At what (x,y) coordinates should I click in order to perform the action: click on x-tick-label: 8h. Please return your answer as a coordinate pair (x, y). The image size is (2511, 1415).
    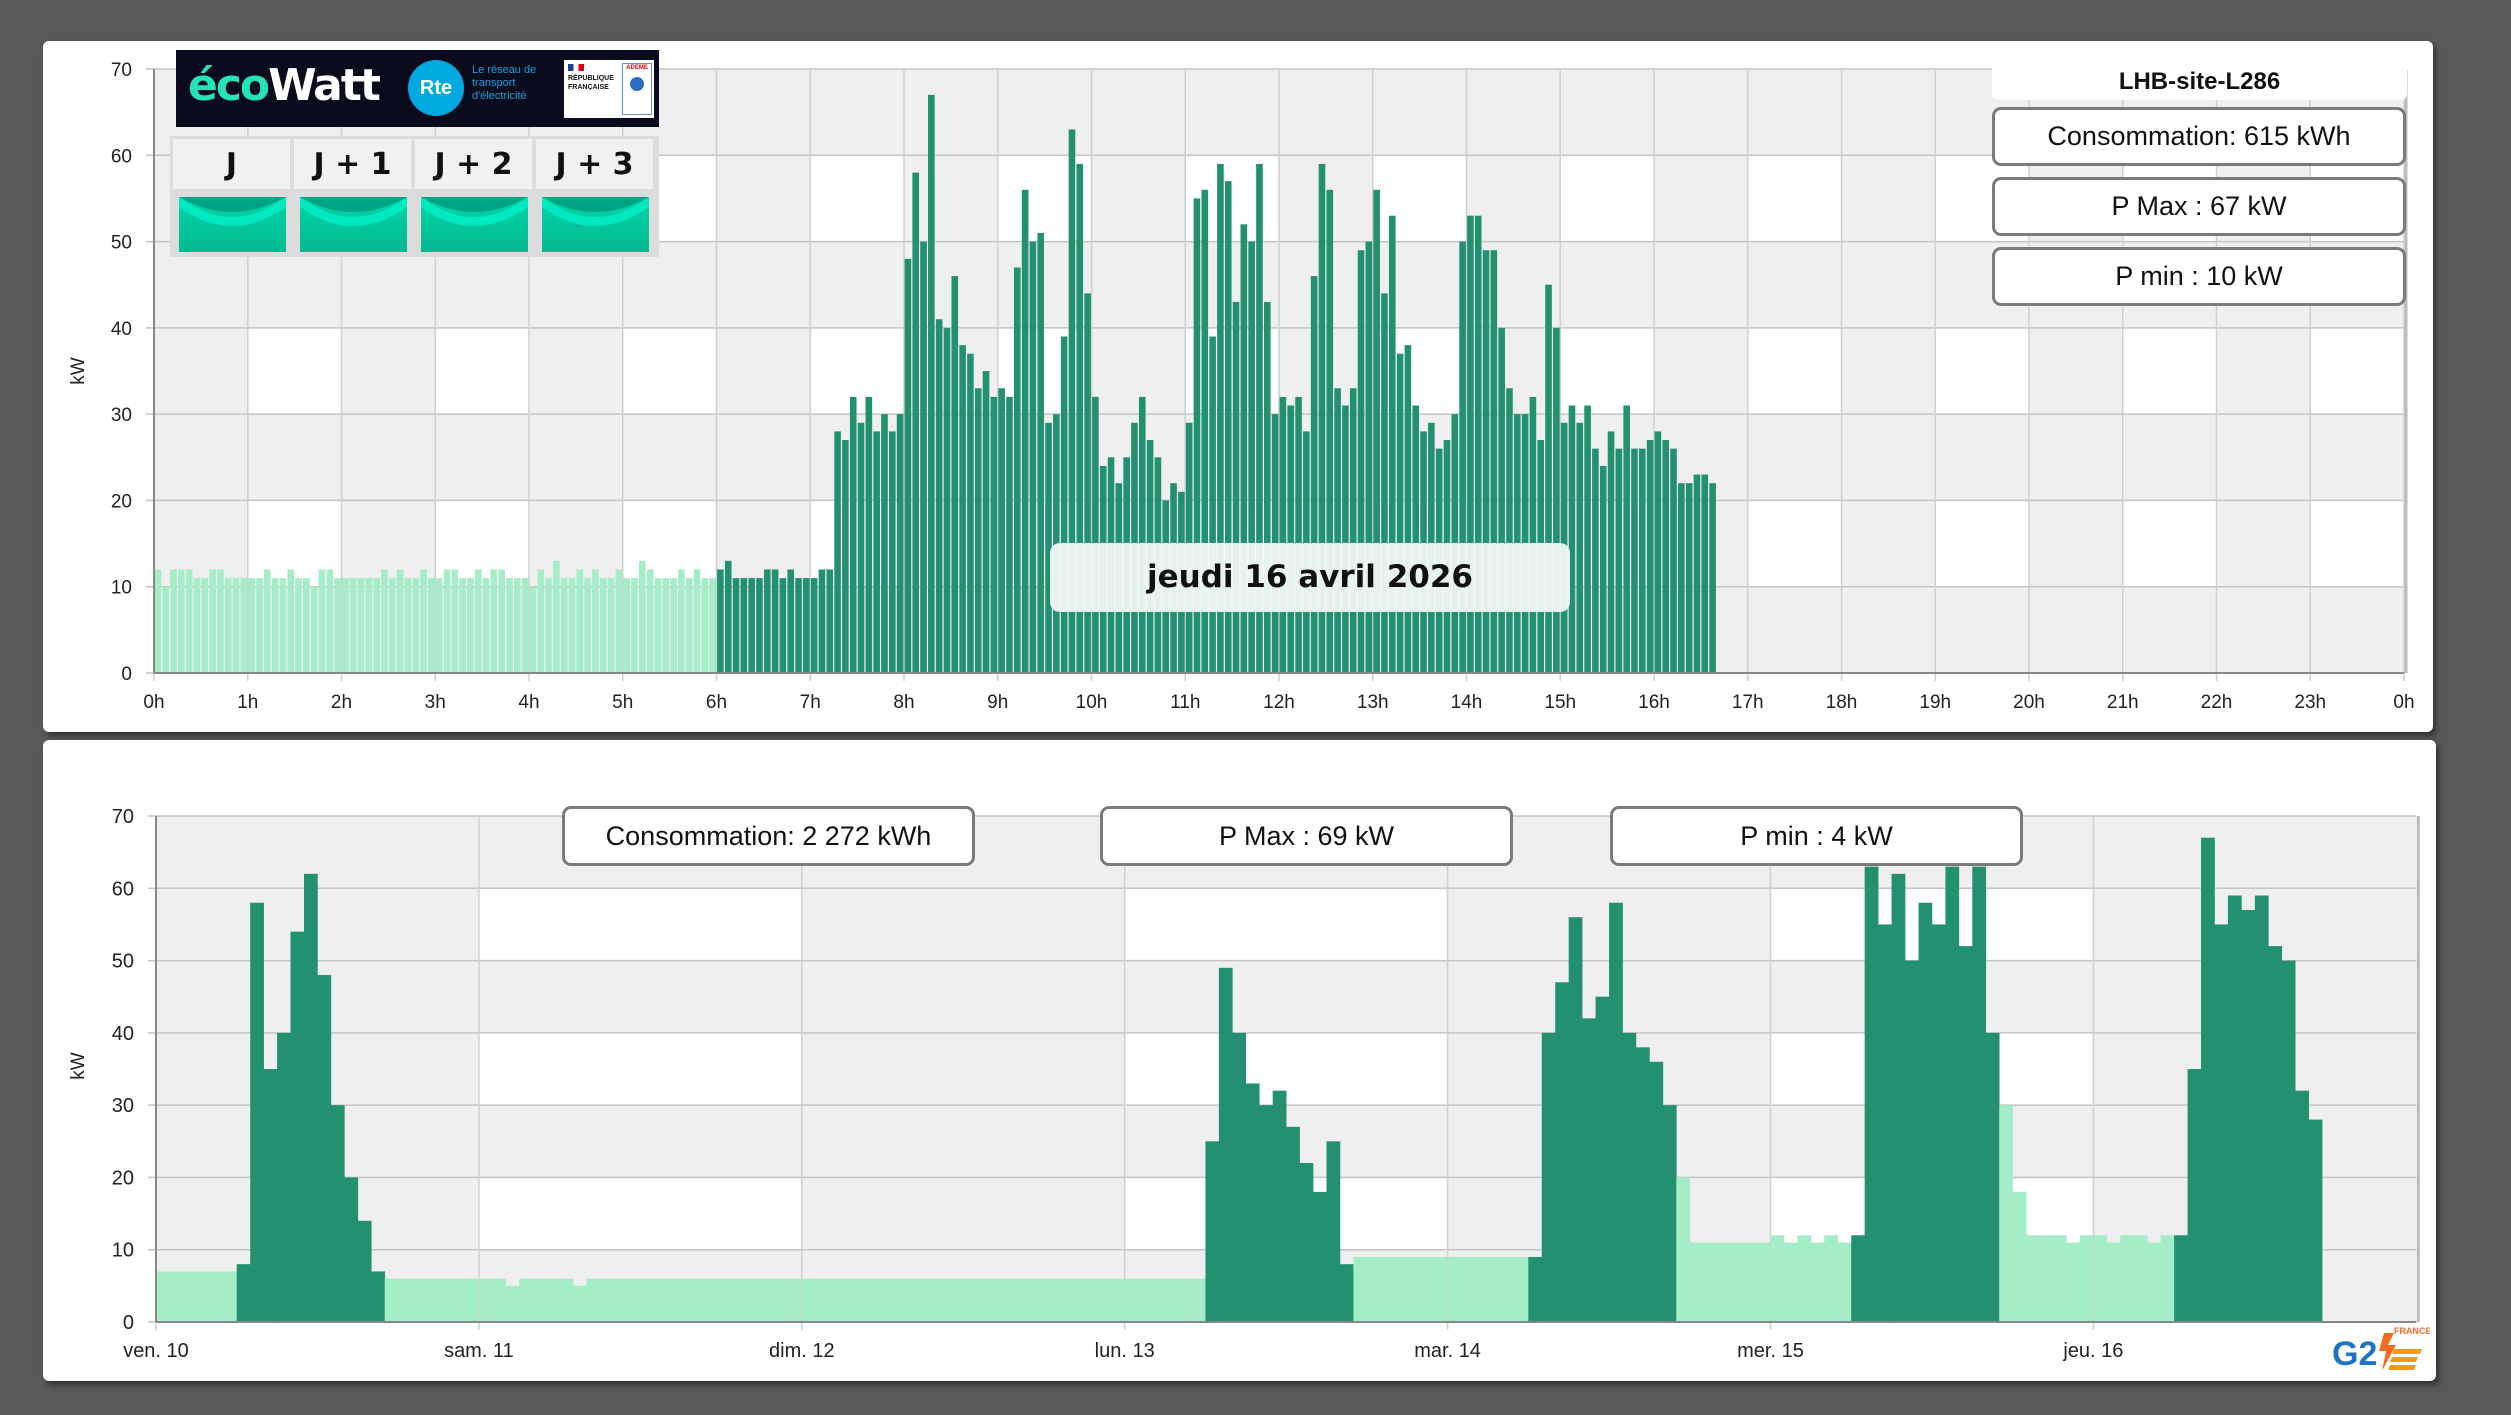
    Looking at the image, I should click on (903, 702).